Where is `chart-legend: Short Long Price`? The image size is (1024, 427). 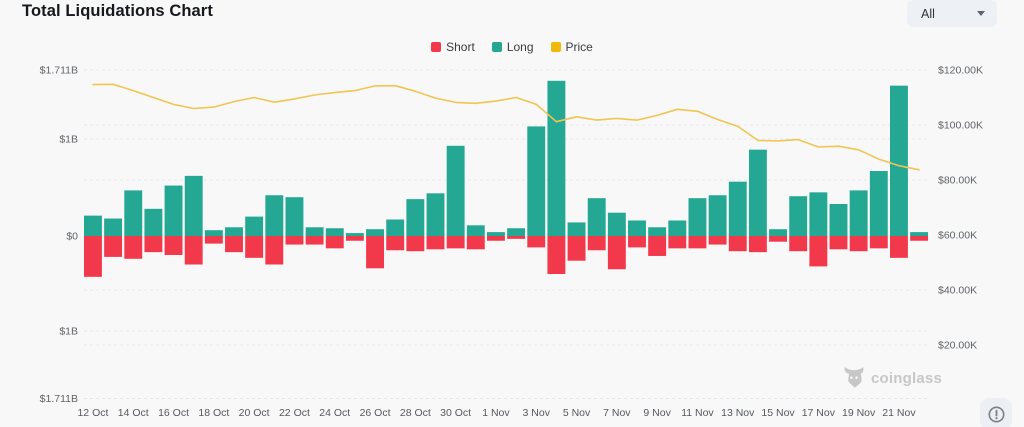
chart-legend: Short Long Price is located at coordinates (512, 47).